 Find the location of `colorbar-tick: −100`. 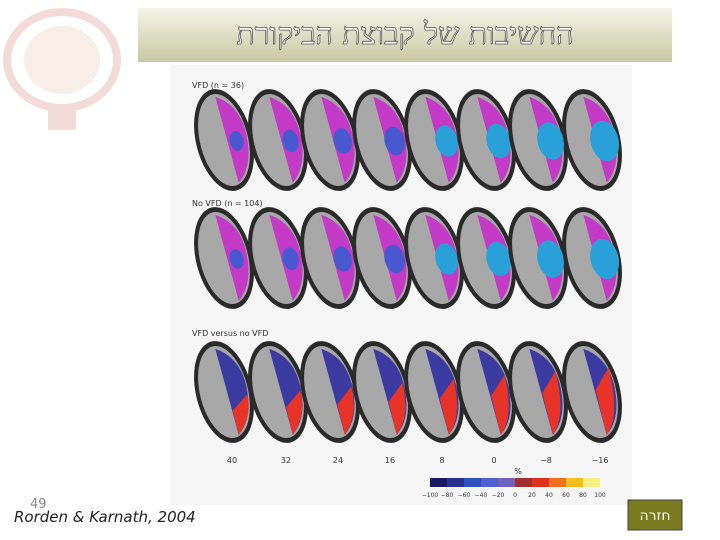

colorbar-tick: −100 is located at coordinates (430, 495).